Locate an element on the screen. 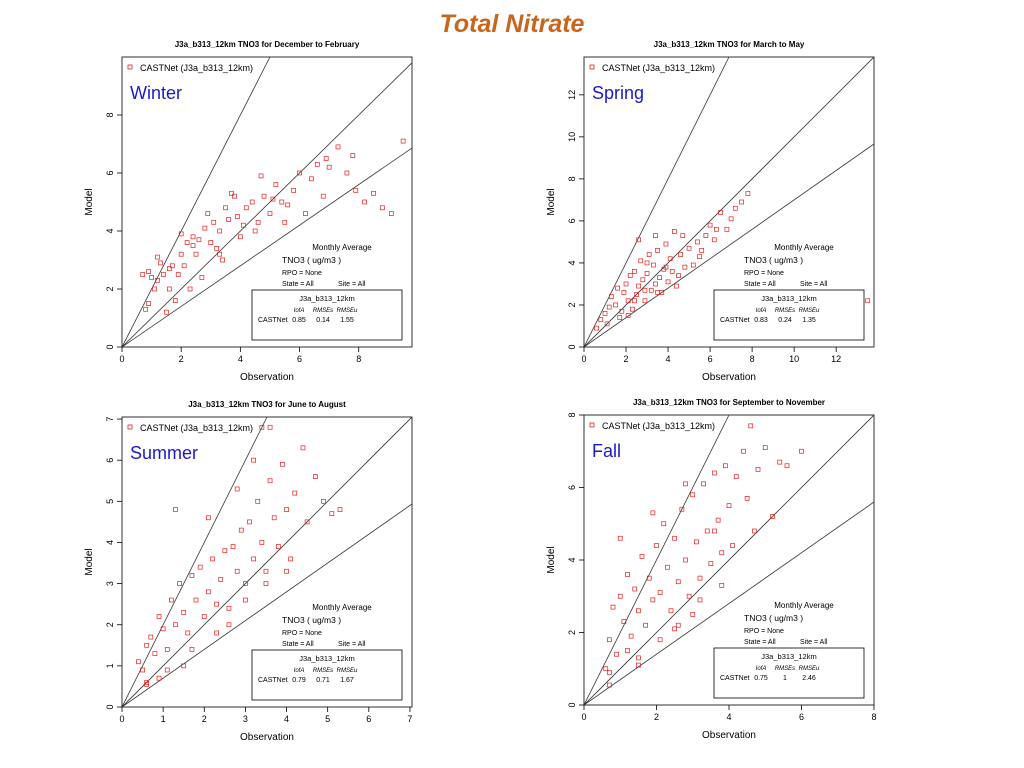 This screenshot has height=768, width=1024. x-tick-label: 3 is located at coordinates (245, 719).